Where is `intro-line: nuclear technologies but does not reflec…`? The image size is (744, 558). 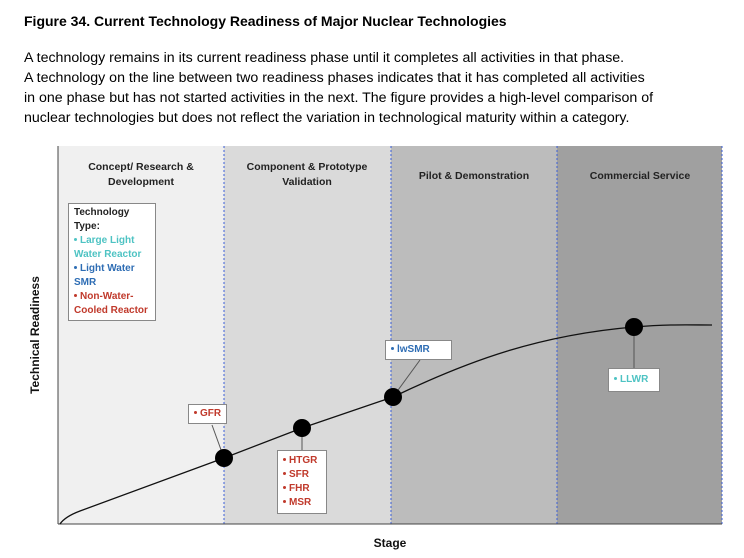 intro-line: nuclear technologies but does not reflec… is located at coordinates (327, 118).